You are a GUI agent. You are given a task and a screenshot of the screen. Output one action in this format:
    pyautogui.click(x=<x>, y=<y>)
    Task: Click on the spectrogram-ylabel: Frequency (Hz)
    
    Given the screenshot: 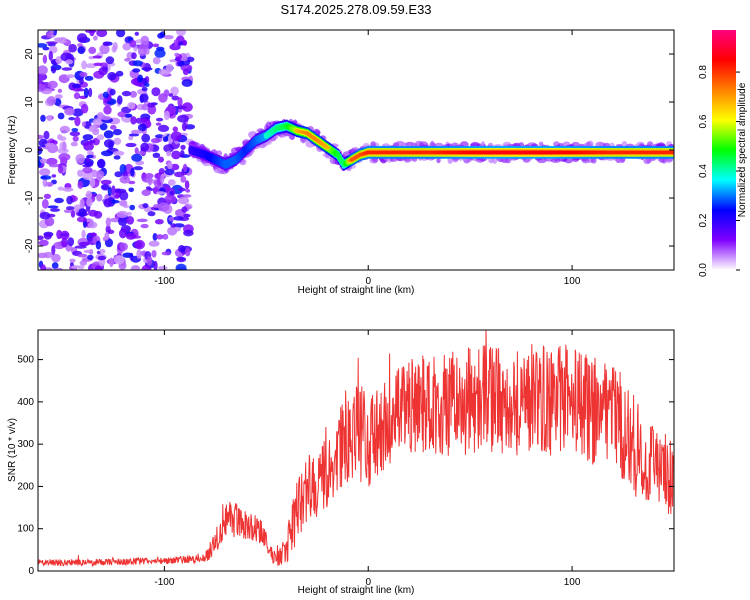 What is the action you would take?
    pyautogui.click(x=12, y=150)
    